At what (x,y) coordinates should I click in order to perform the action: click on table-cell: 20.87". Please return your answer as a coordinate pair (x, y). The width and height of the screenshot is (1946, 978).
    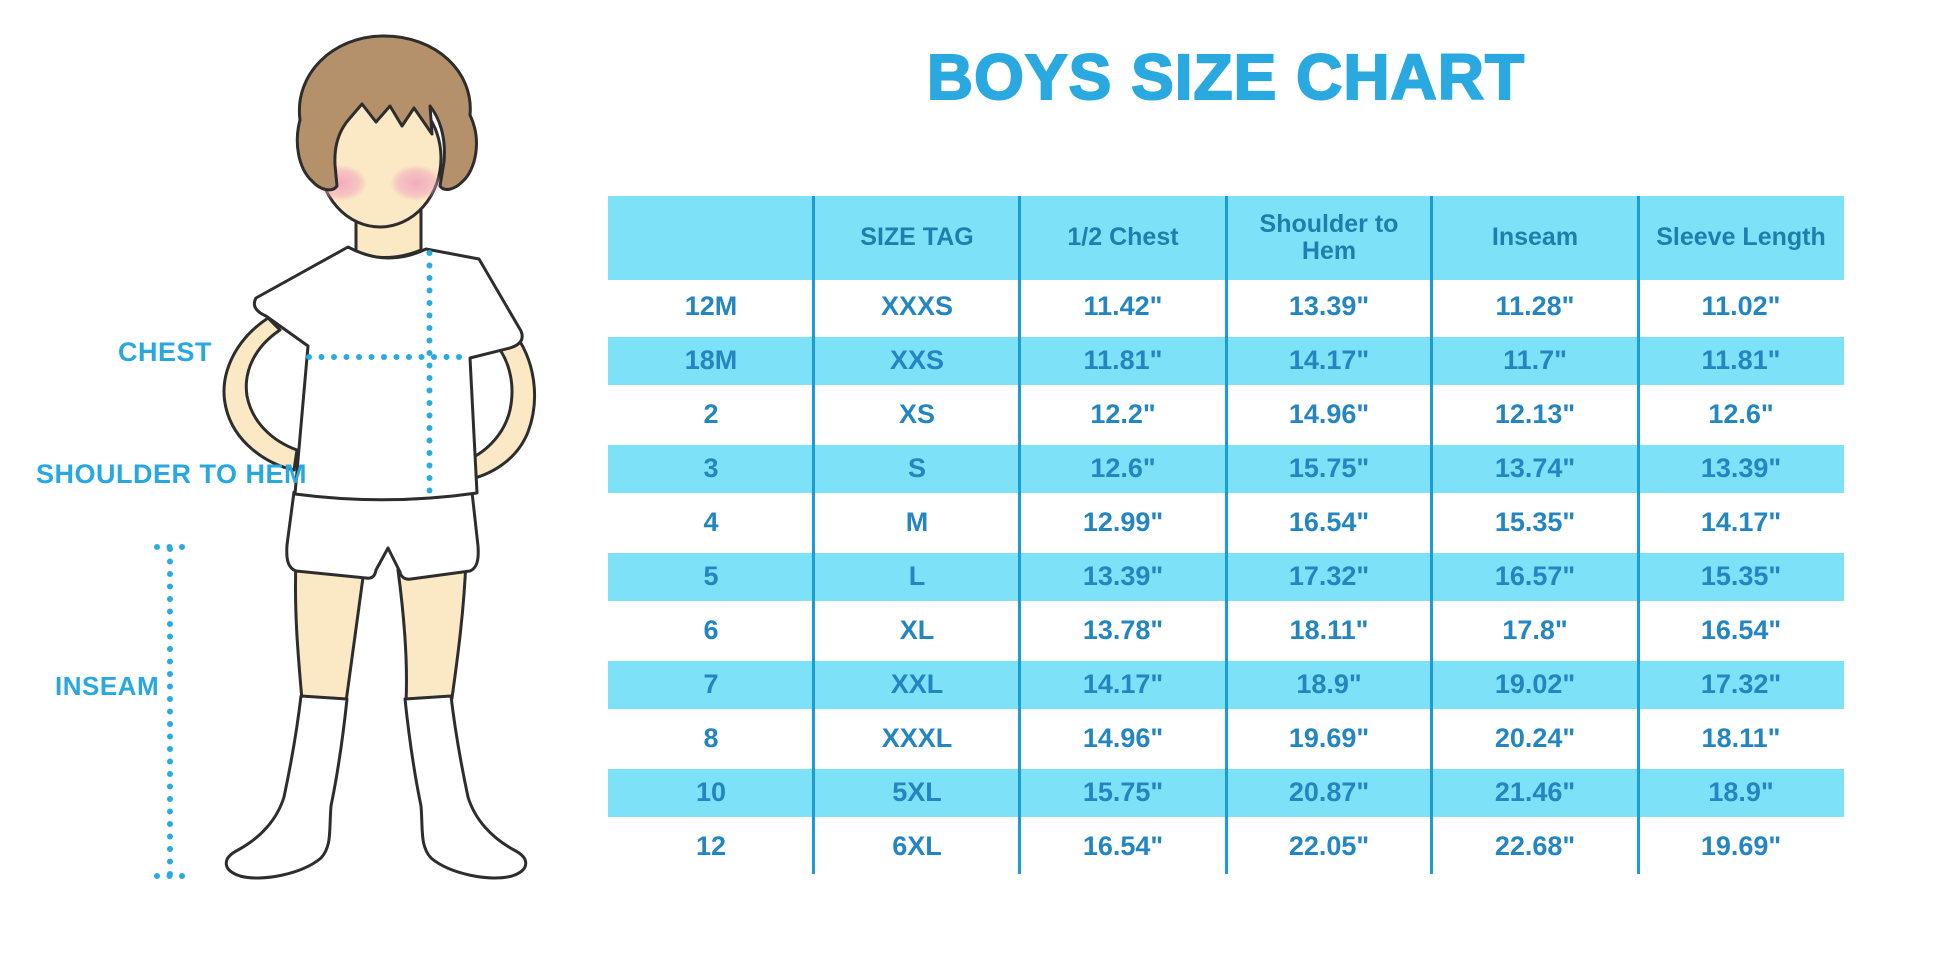
    Looking at the image, I should click on (1329, 792).